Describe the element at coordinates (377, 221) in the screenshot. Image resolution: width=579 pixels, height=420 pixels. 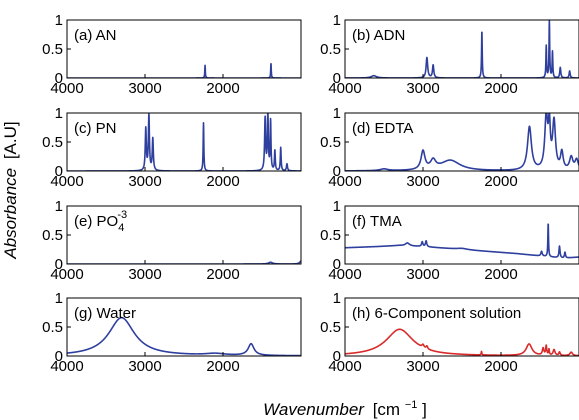
I see `panel-label-f: (f) TMA` at that location.